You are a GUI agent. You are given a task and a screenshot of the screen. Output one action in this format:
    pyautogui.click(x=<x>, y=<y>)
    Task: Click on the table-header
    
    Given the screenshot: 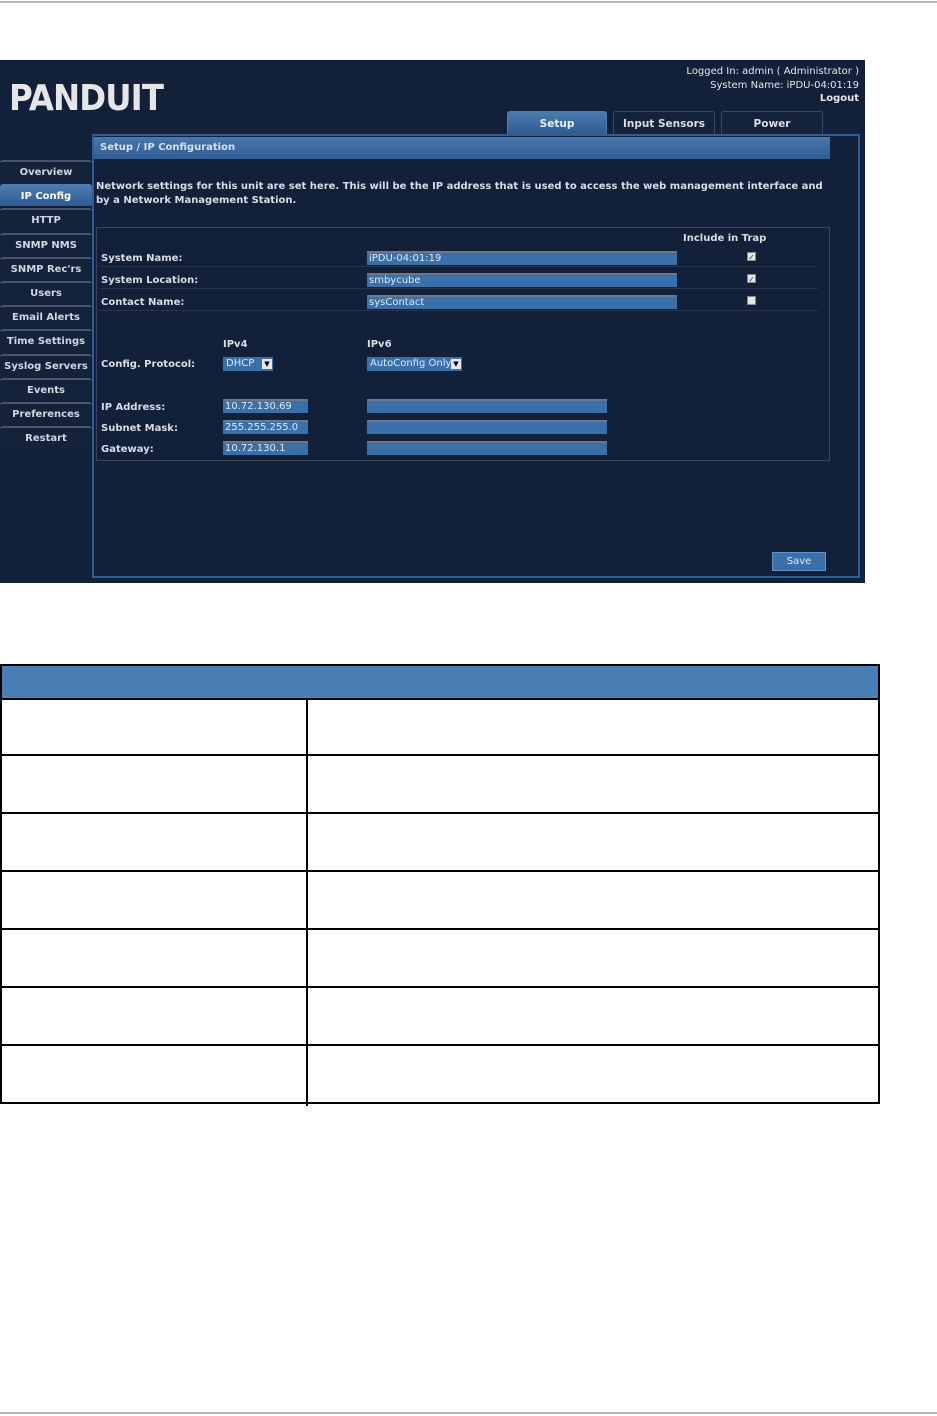 What is the action you would take?
    pyautogui.click(x=440, y=683)
    